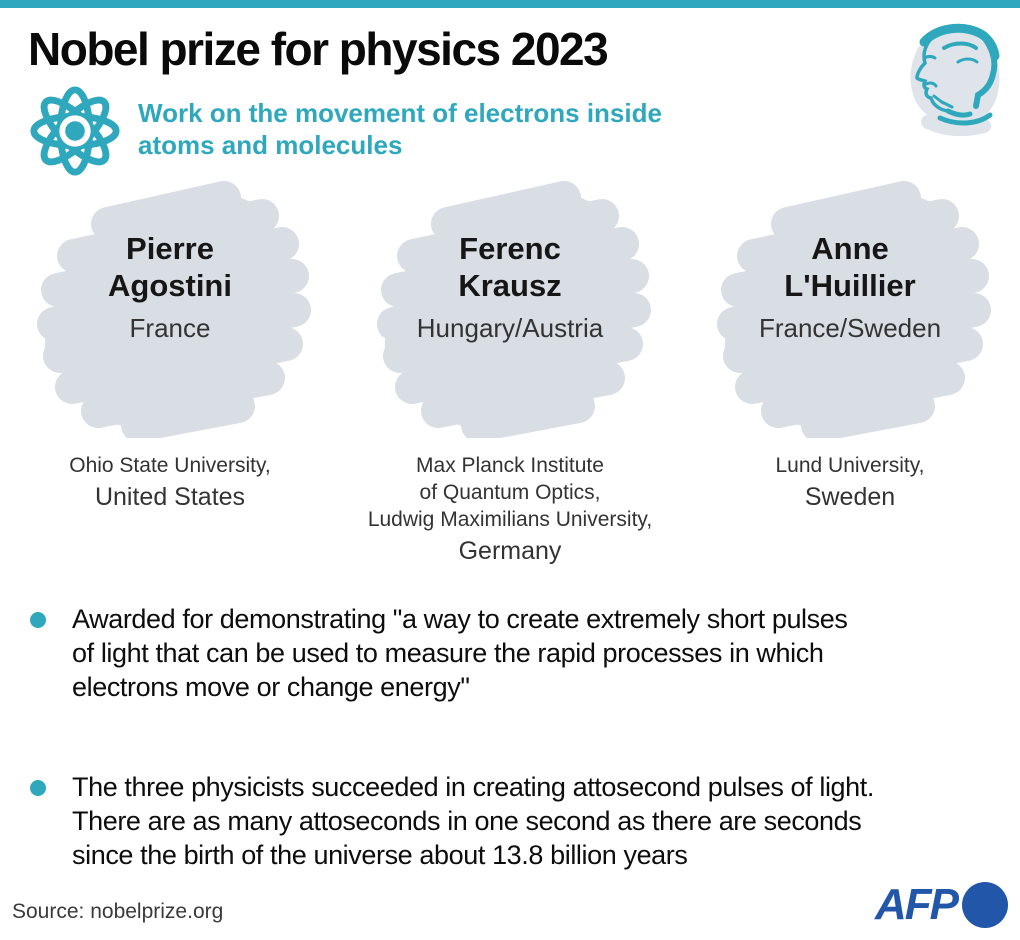 This screenshot has width=1020, height=940. I want to click on bullet-text-line: electrons move or change energy", so click(271, 687).